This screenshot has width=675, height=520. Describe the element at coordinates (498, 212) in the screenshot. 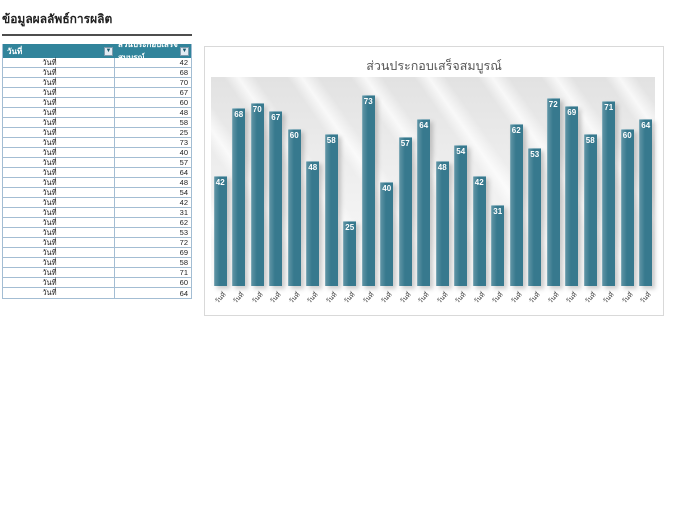

I see `bar-value-label: 31` at that location.